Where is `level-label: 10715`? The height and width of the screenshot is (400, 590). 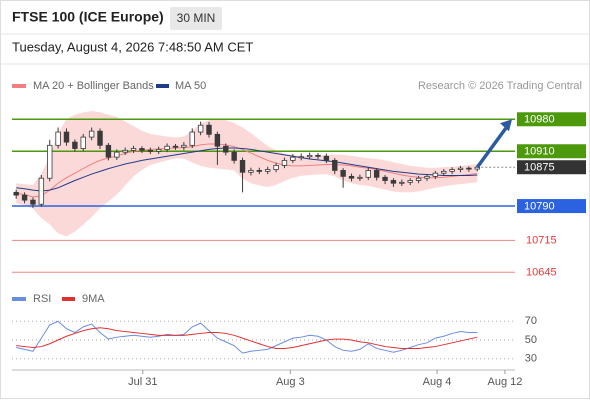 level-label: 10715 is located at coordinates (541, 241).